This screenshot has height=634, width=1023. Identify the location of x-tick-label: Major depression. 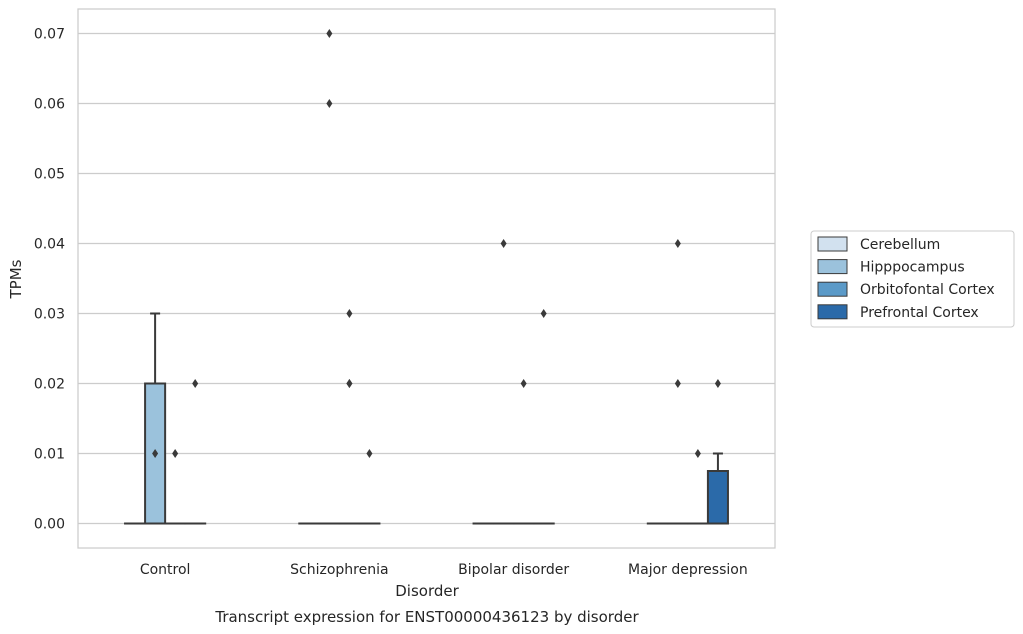
(688, 570).